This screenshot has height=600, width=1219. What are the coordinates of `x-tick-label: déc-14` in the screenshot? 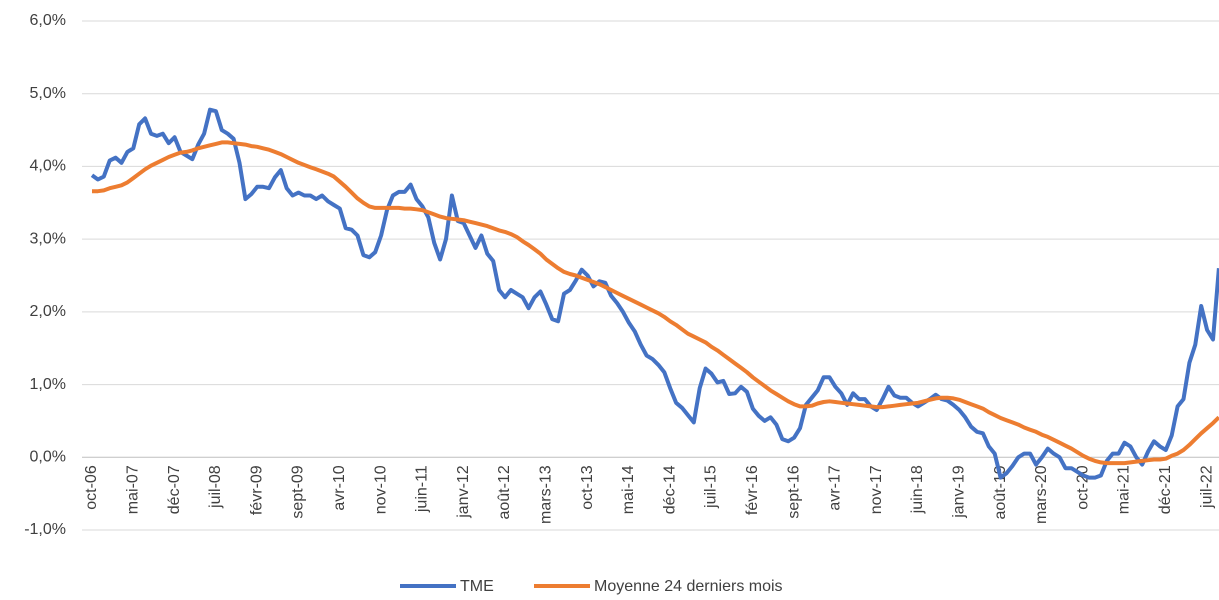 It's located at (669, 489).